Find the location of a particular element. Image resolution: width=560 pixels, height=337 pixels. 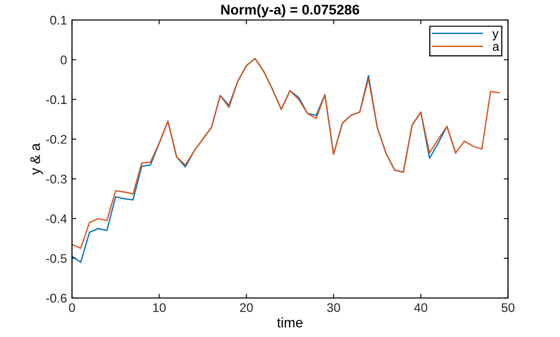

x-tick-label: 20 is located at coordinates (246, 307).